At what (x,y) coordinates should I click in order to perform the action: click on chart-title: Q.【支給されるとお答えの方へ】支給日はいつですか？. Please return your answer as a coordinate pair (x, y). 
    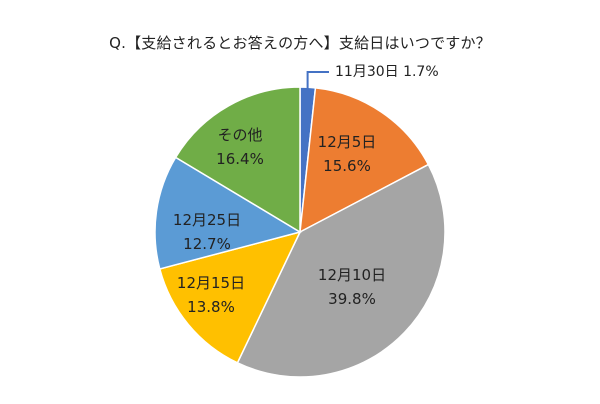
    Looking at the image, I should click on (300, 43).